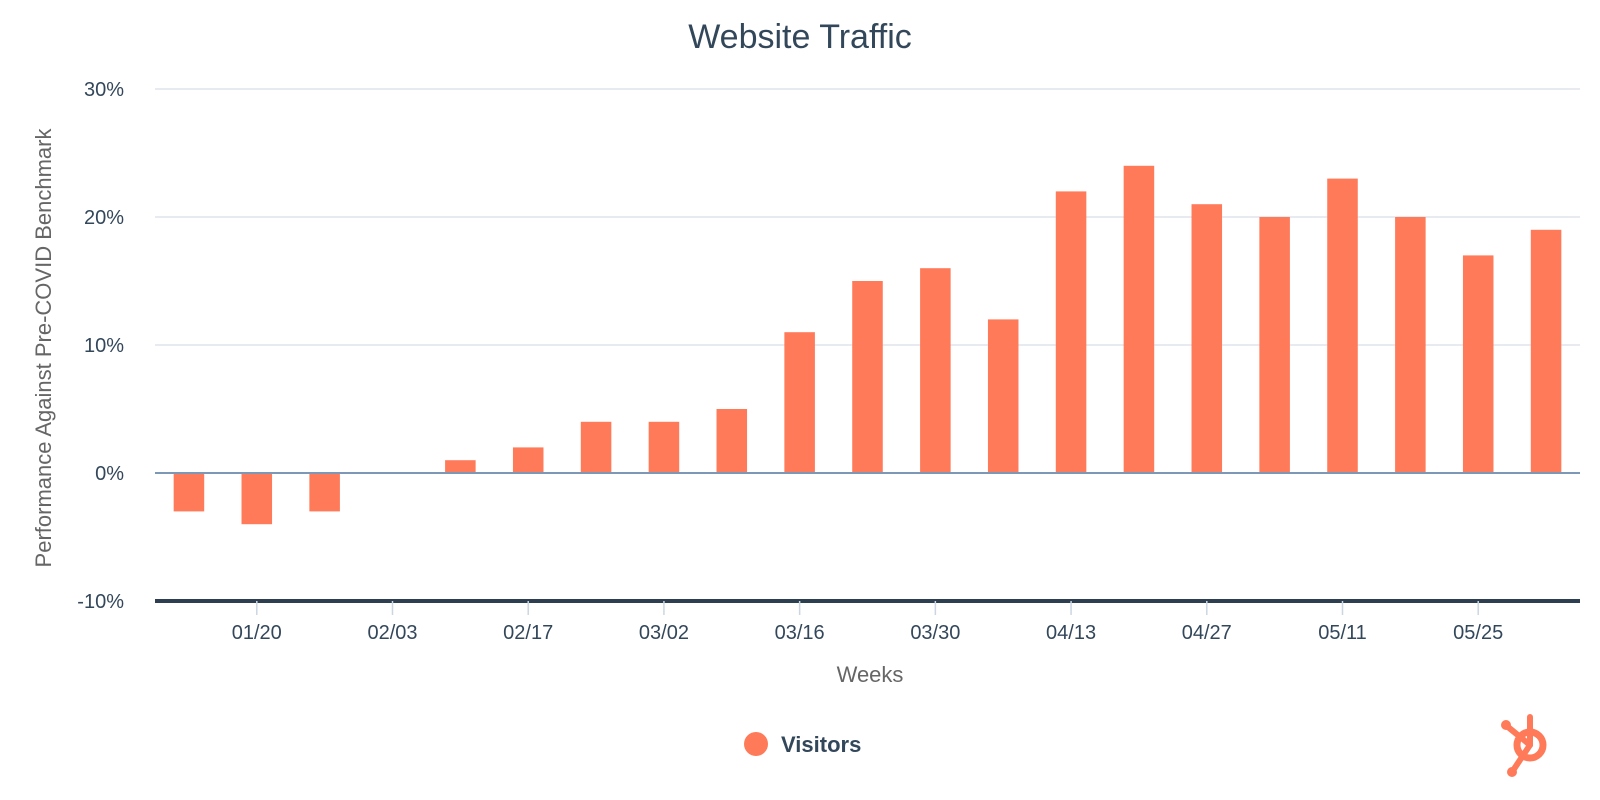 This screenshot has width=1600, height=800. I want to click on y-tick-label: 0%, so click(109, 474).